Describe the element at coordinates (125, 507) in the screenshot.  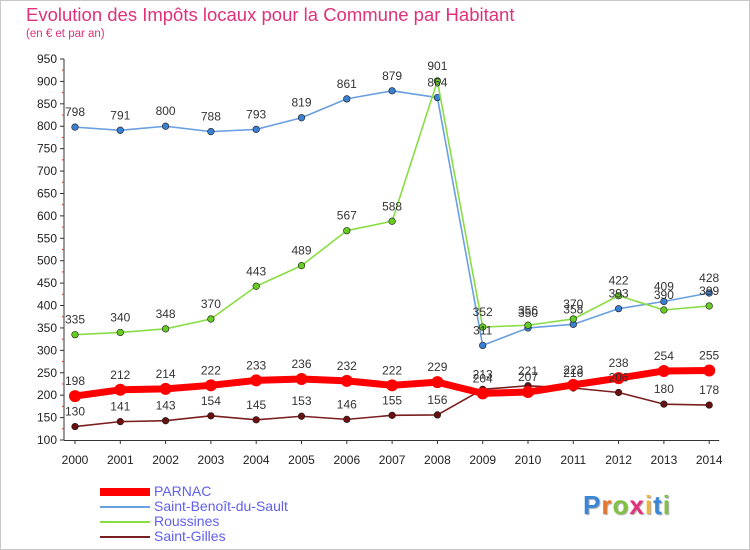
I see `legend-swatch-saint-benoit-du-sault` at that location.